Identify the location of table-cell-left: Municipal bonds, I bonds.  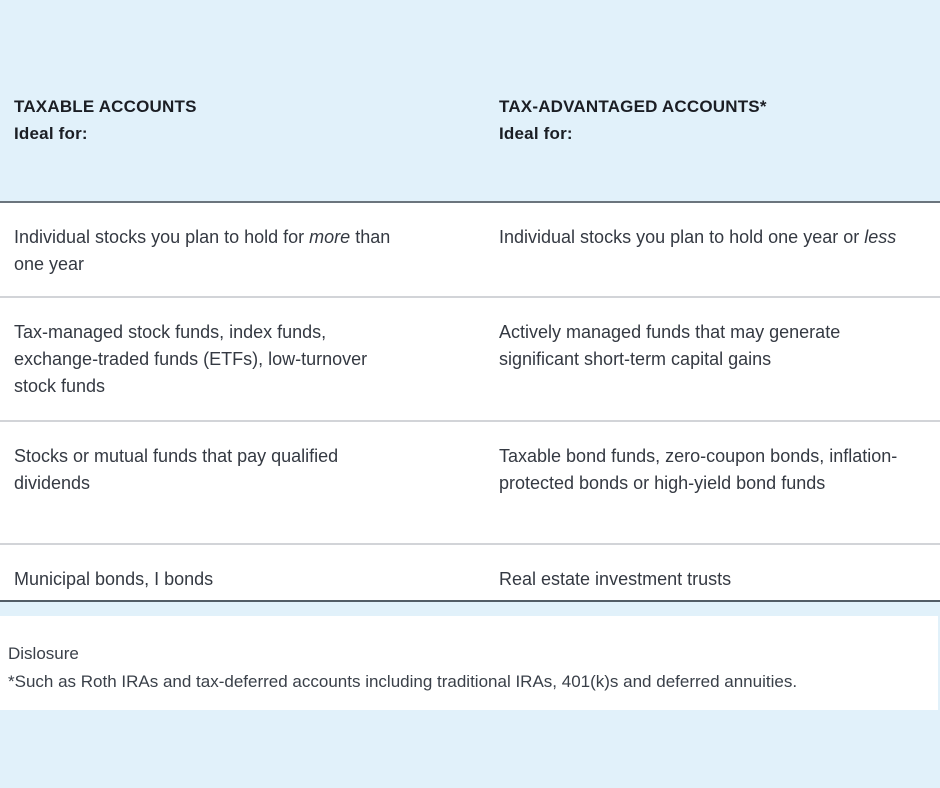
(242, 572).